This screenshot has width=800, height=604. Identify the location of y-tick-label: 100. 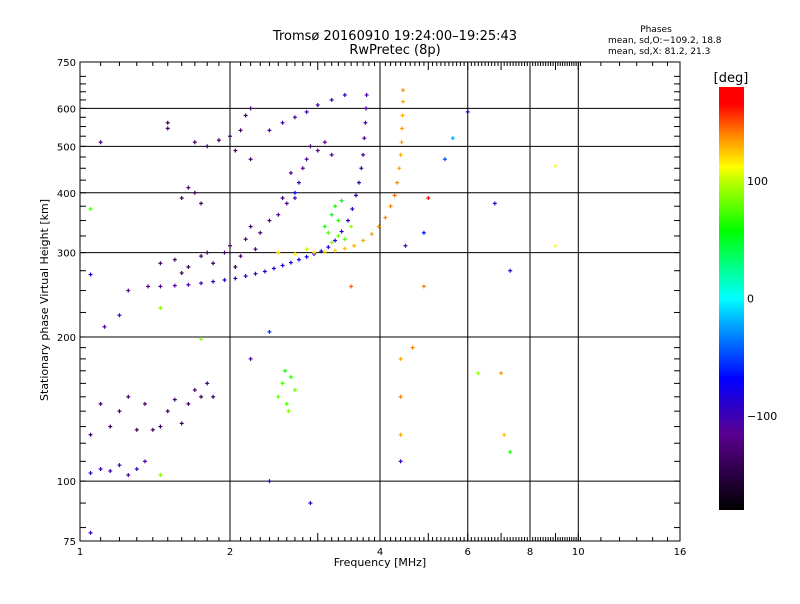
(66, 482).